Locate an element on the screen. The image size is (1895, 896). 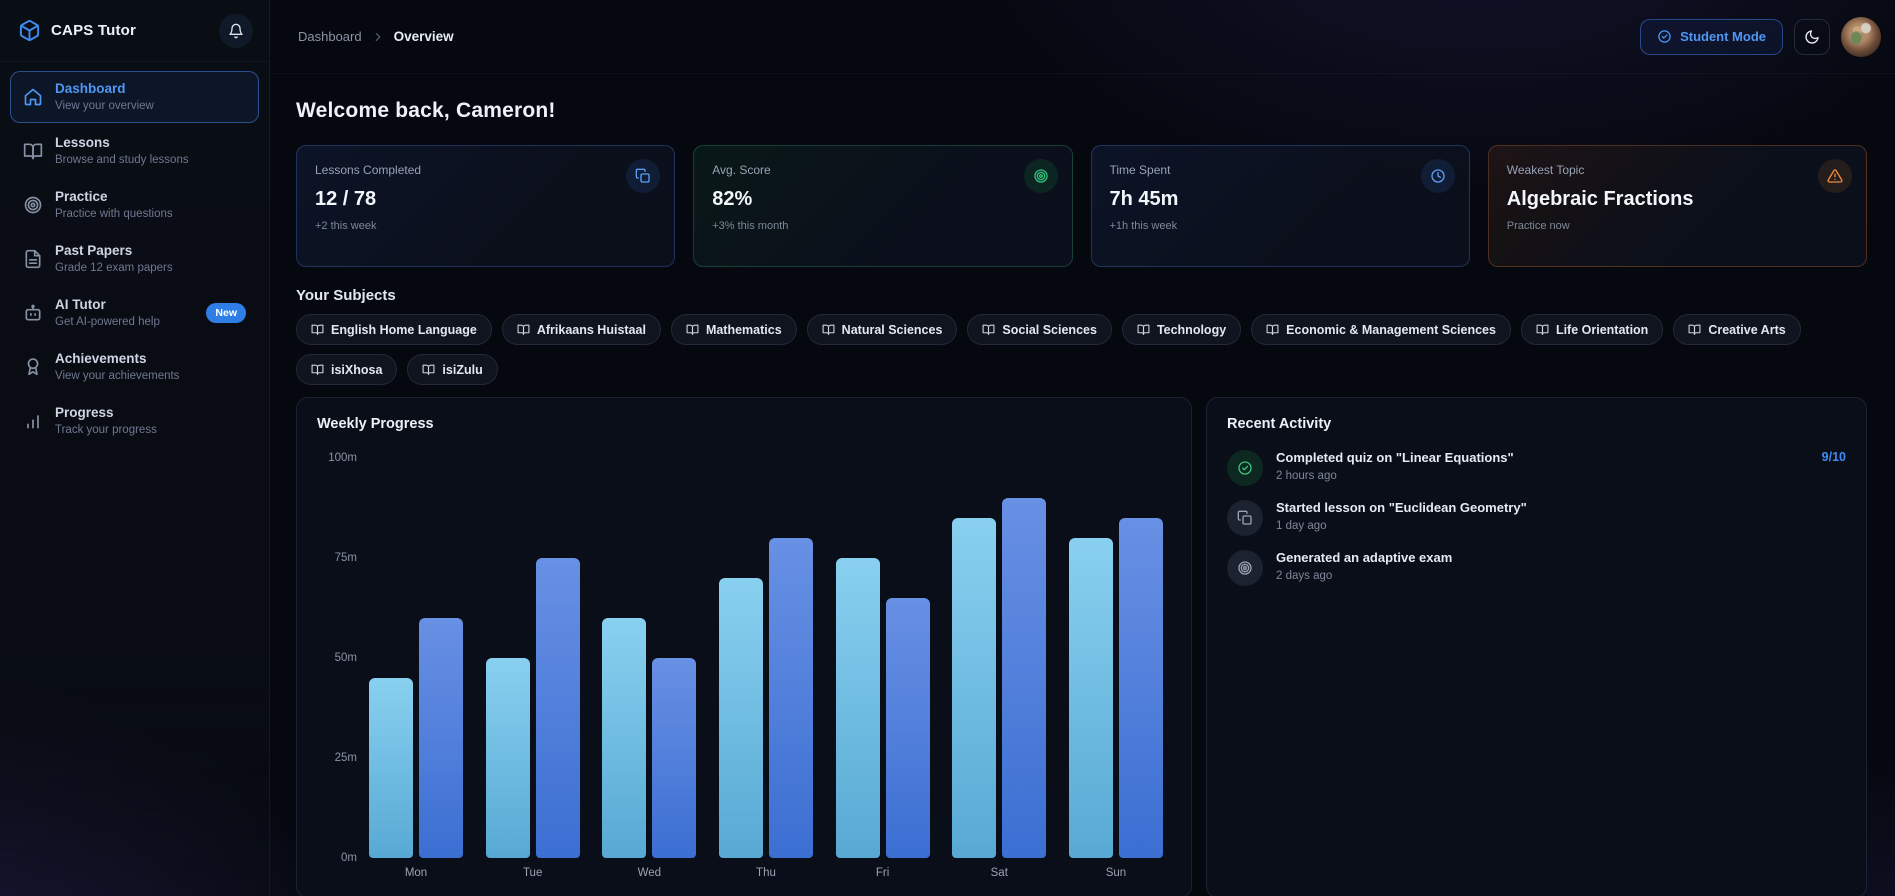
activity-item-time: 2 days ago is located at coordinates (1304, 576).